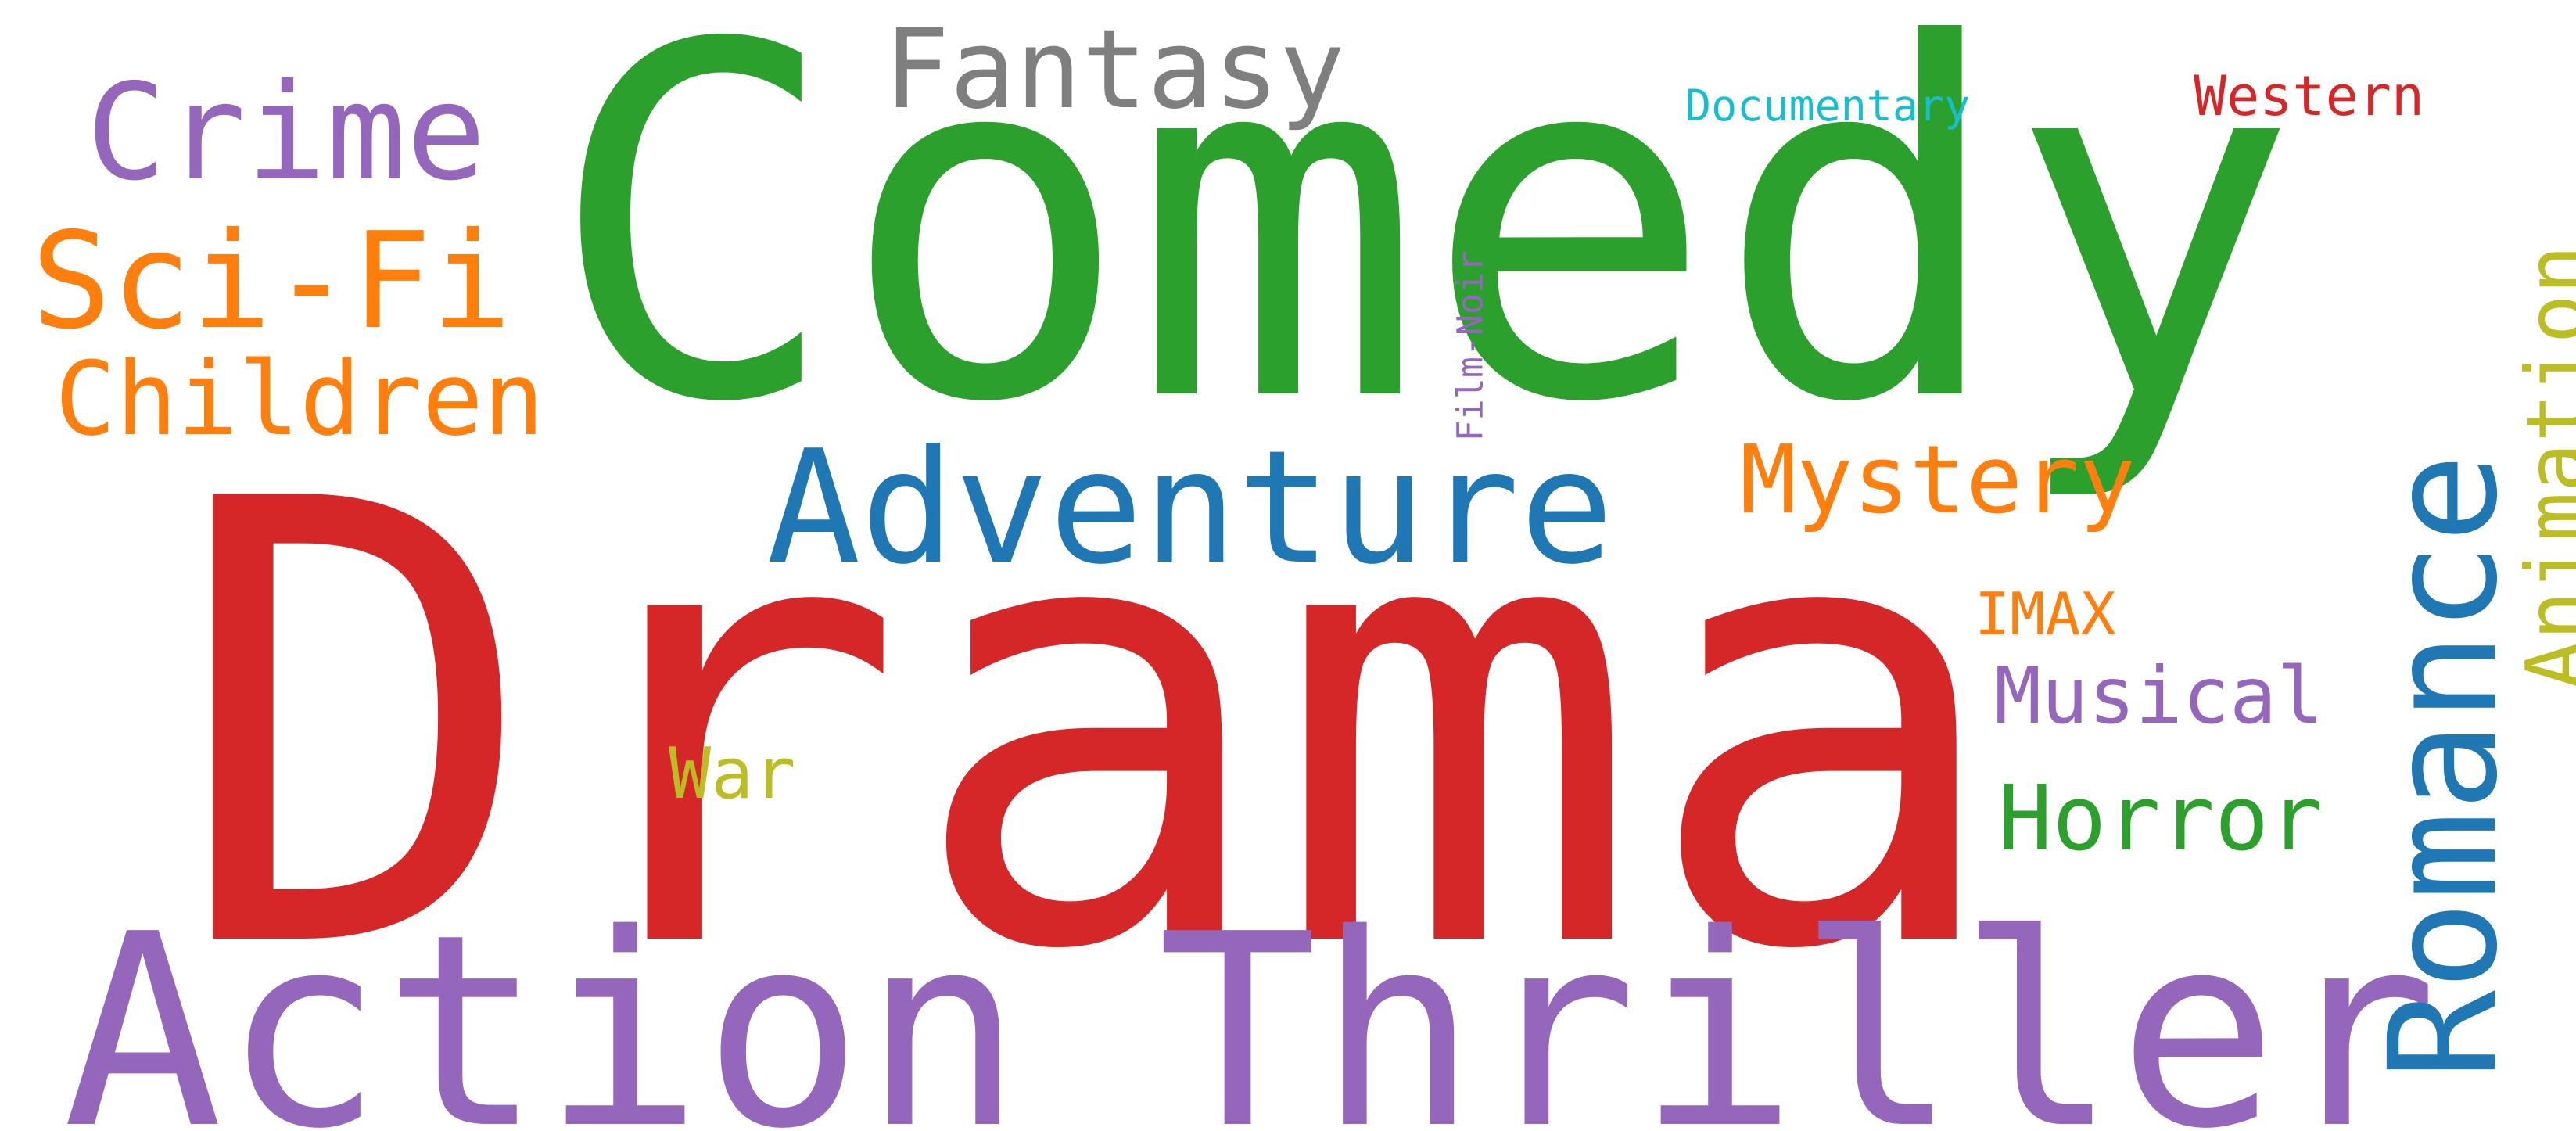 Image resolution: width=2576 pixels, height=1131 pixels. Describe the element at coordinates (2159, 695) in the screenshot. I see `word-musical: Musical` at that location.